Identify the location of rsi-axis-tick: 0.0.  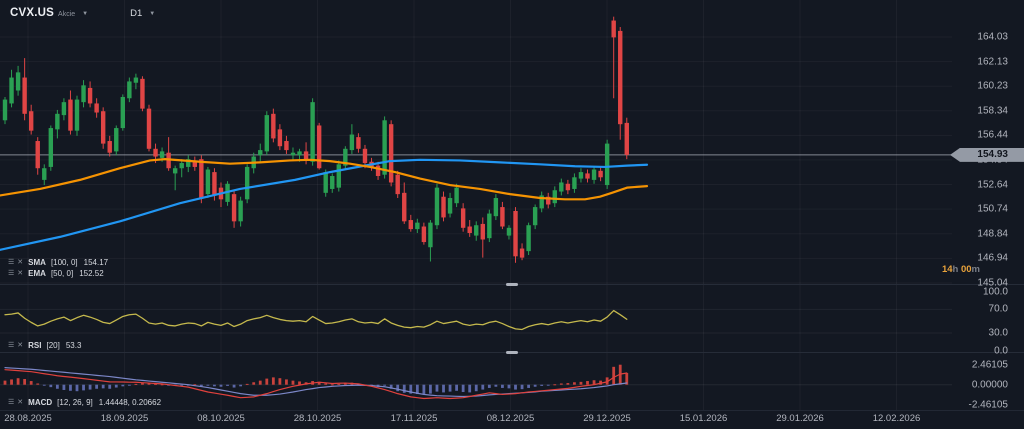
(1001, 351).